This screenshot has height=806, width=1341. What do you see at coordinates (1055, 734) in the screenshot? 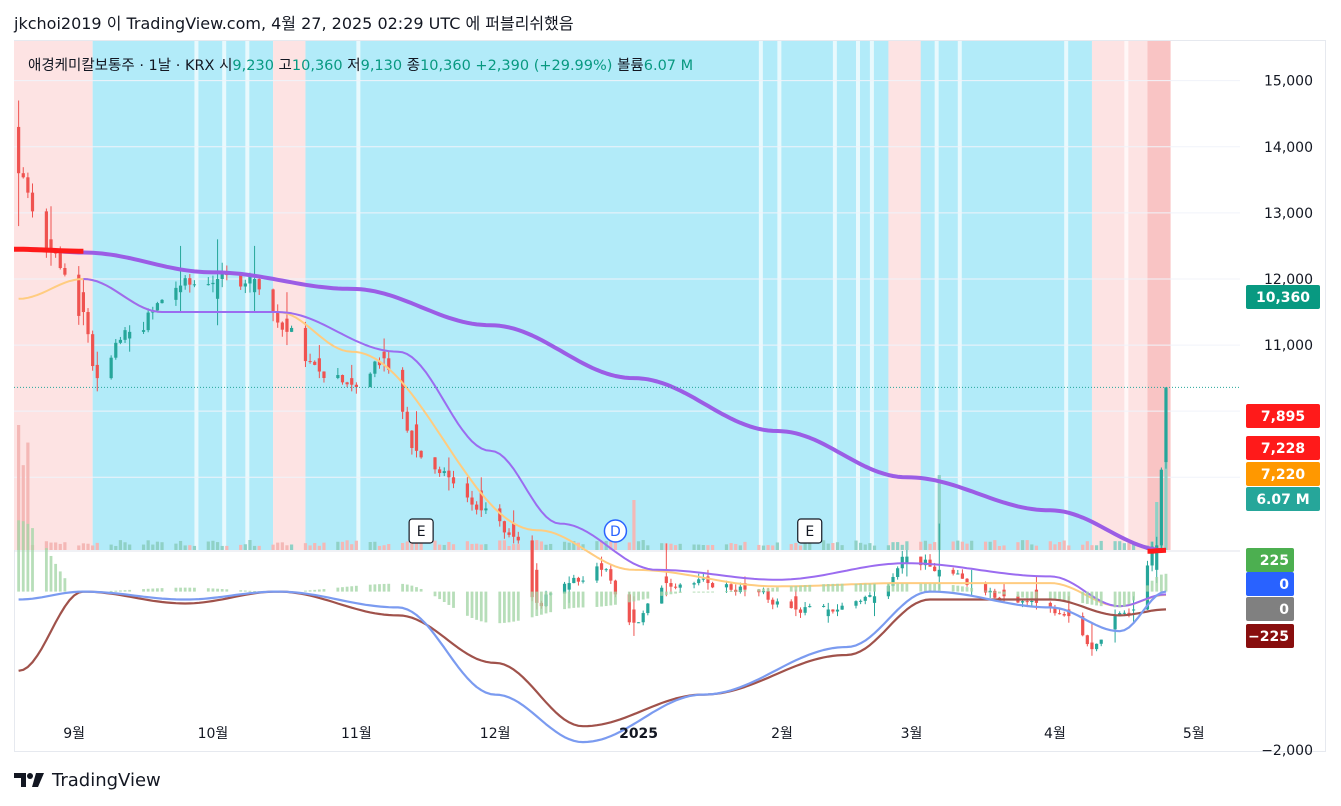
I see `time-axis-label: 4월` at bounding box center [1055, 734].